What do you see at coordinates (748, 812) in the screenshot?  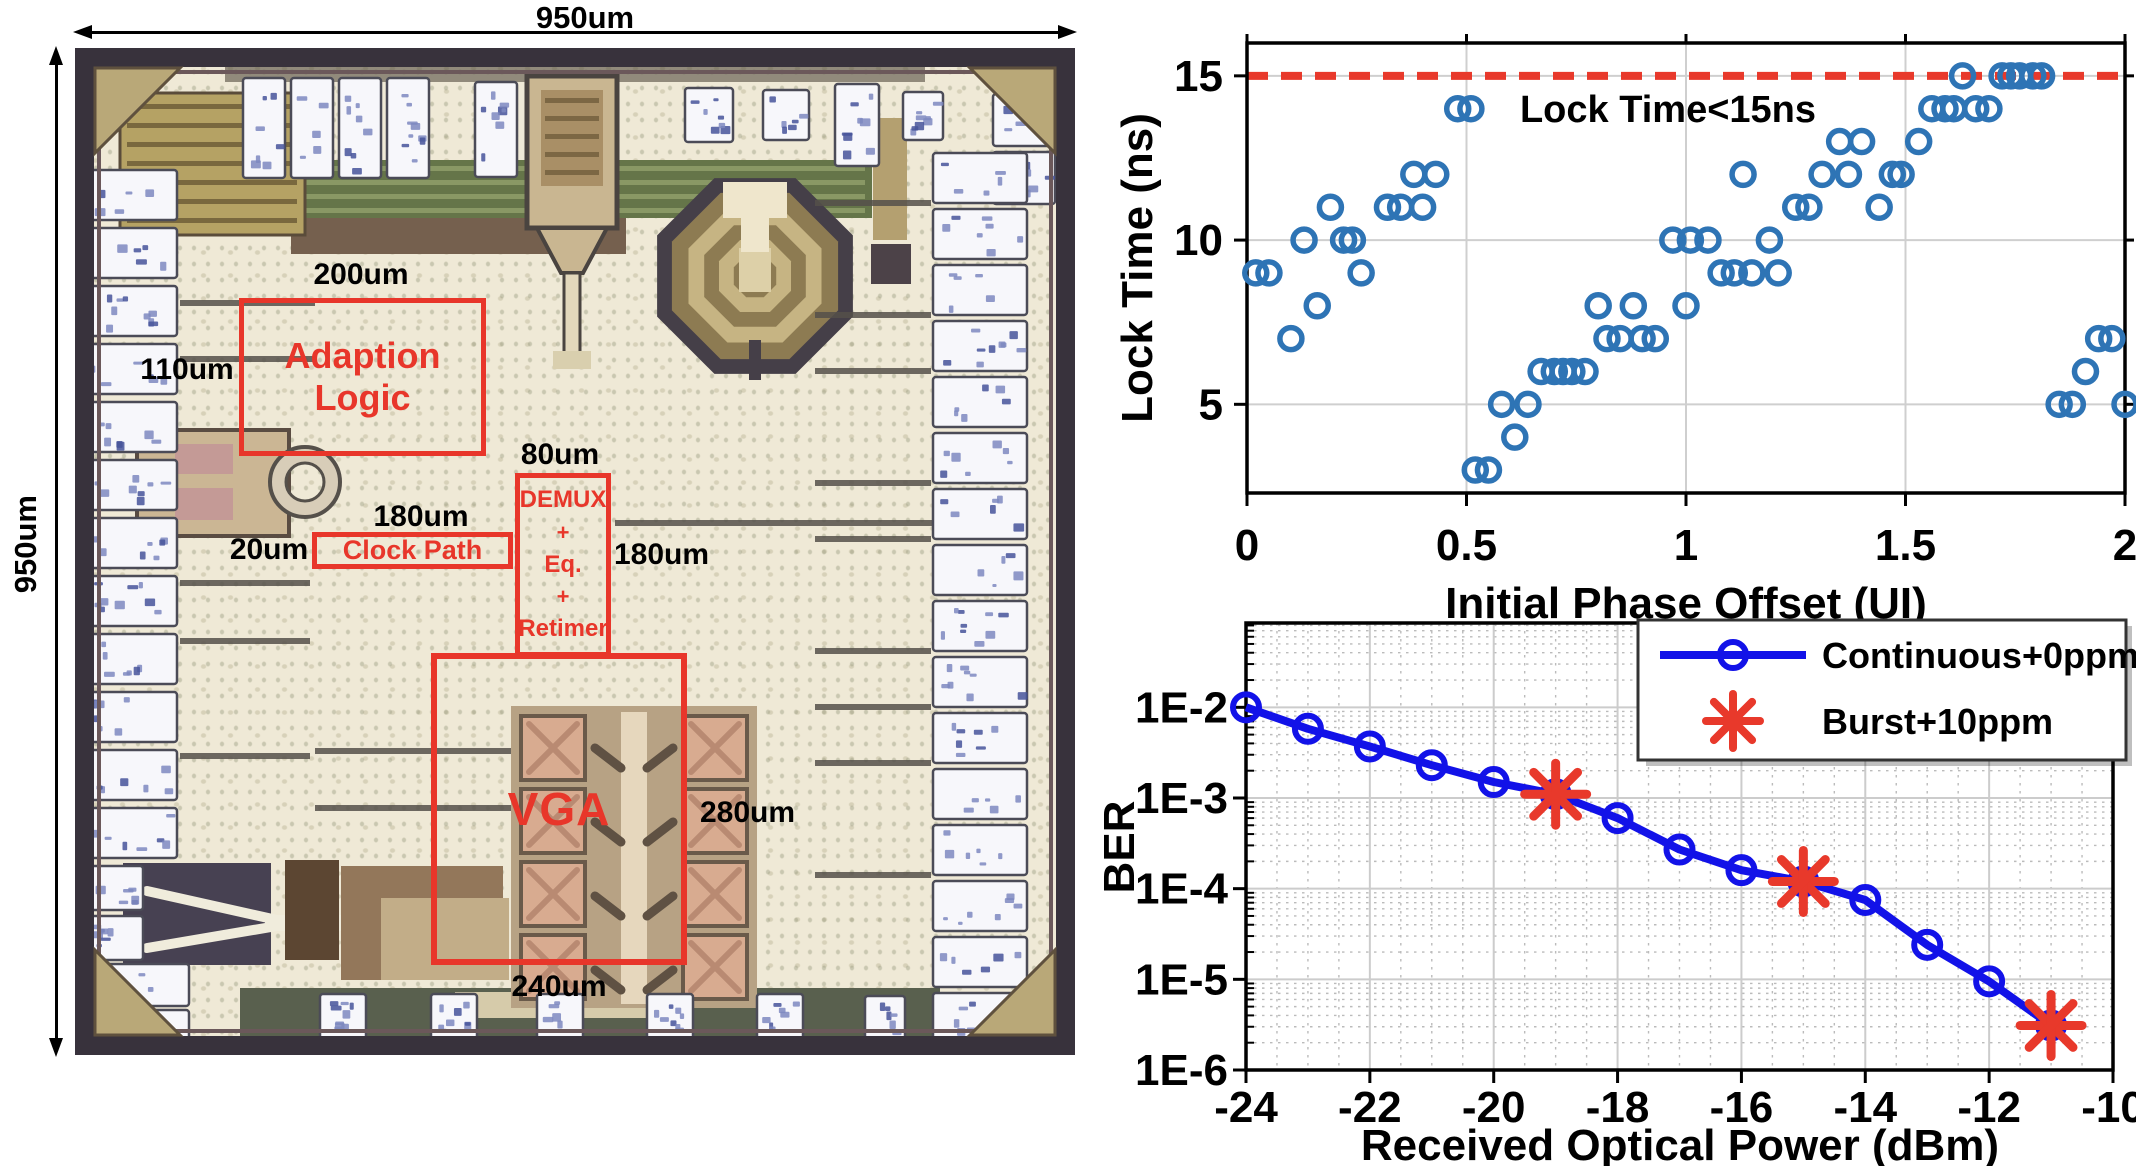 I see `dim-vga-right: 280um` at bounding box center [748, 812].